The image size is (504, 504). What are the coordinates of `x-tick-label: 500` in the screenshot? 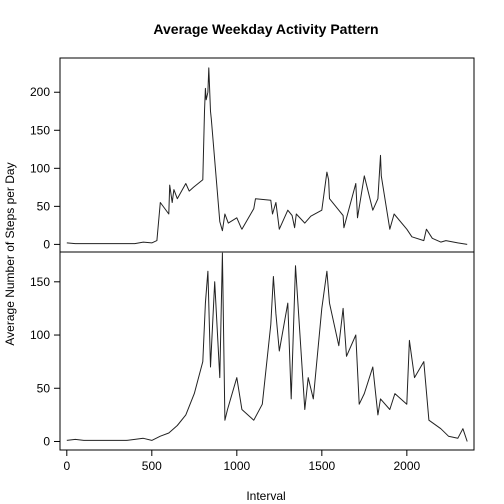 It's located at (152, 466).